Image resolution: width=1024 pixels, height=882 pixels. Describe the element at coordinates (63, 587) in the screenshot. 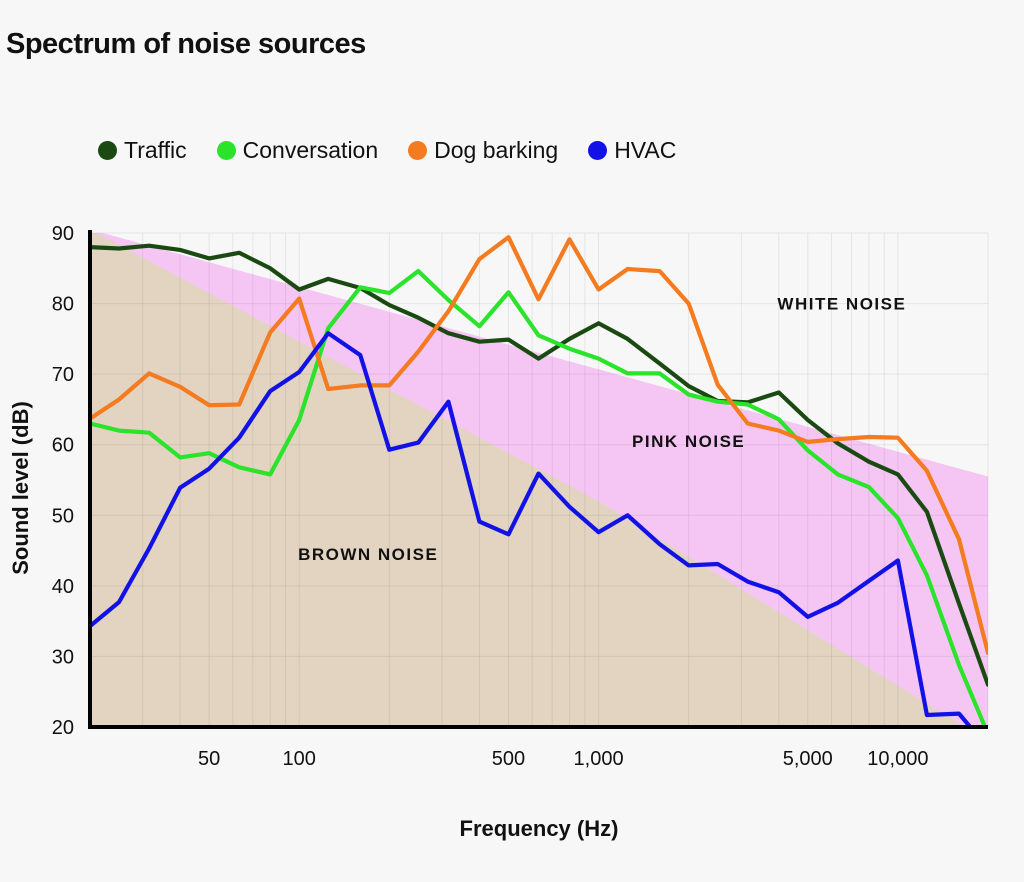

I see `y-tick-label: 40` at that location.